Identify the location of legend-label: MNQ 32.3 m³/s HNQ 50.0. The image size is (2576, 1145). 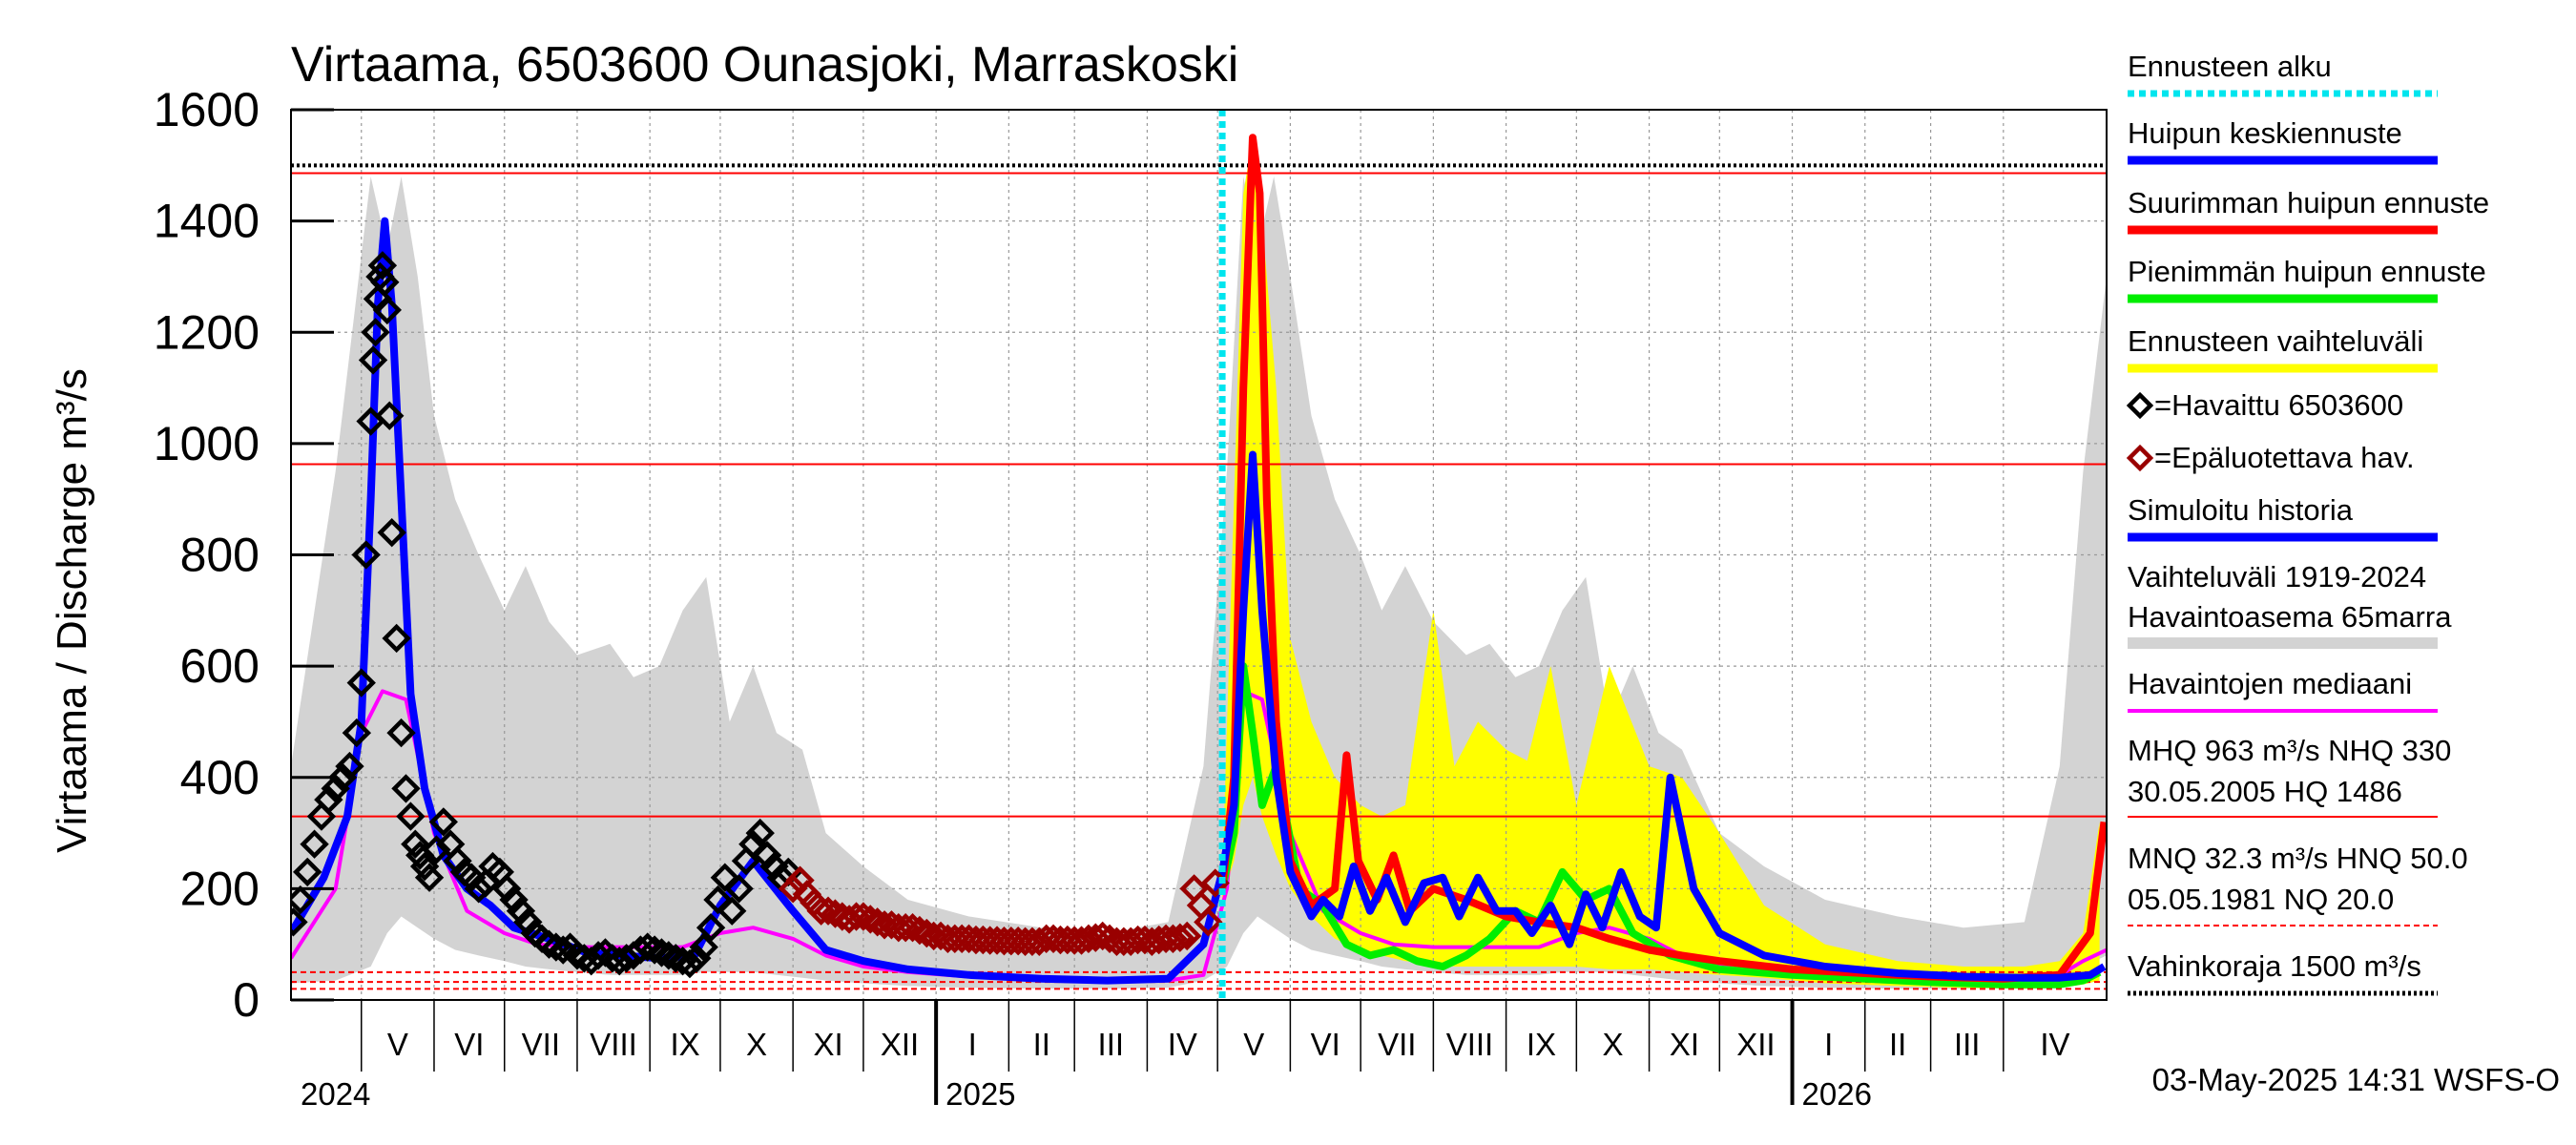
(2298, 858).